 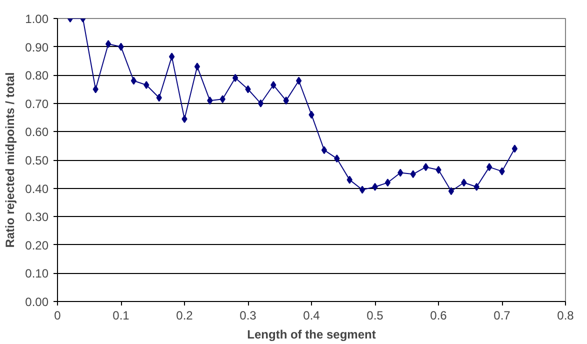 I want to click on x-tick-label: 0.8, so click(x=565, y=315).